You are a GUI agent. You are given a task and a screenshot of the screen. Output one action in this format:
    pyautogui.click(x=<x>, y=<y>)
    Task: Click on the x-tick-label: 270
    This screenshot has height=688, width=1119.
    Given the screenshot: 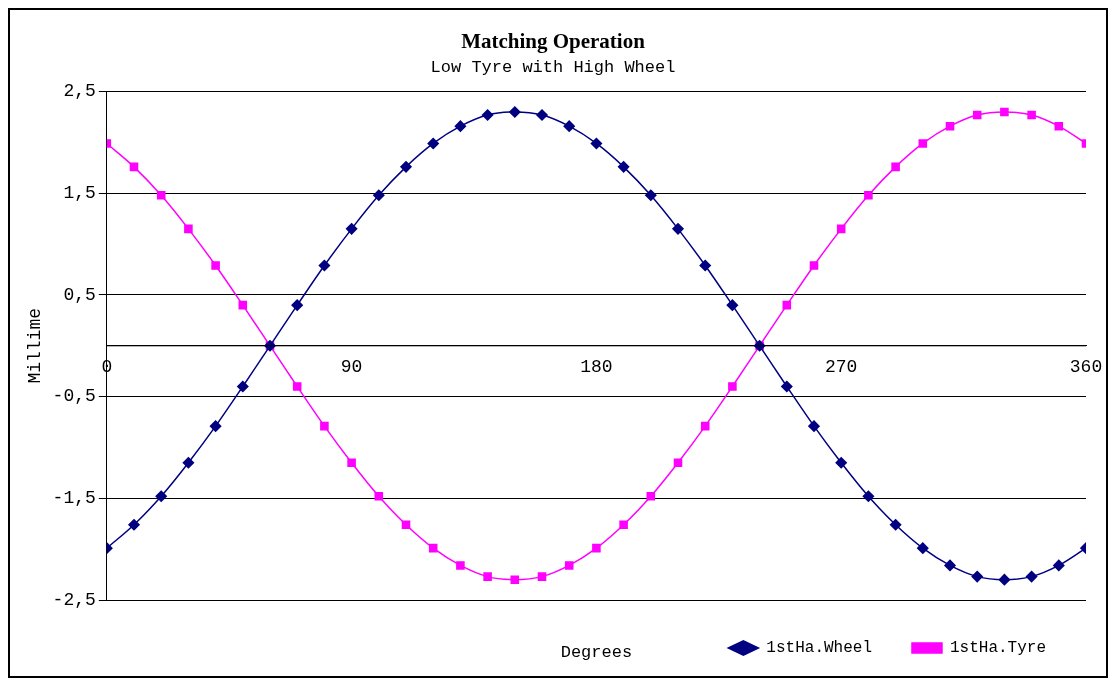 What is the action you would take?
    pyautogui.click(x=841, y=367)
    